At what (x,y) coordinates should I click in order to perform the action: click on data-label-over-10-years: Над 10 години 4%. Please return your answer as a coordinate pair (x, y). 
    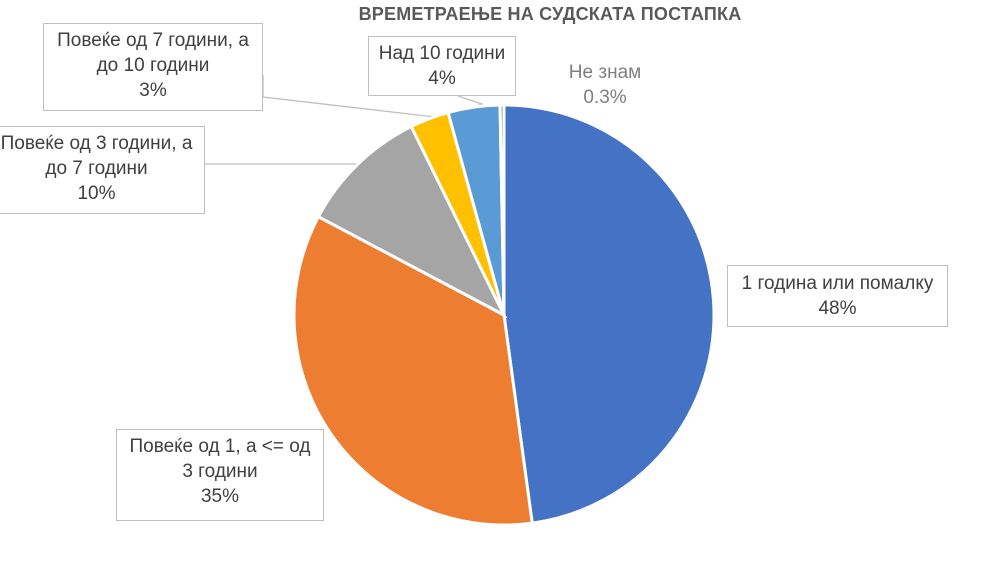
    Looking at the image, I should click on (442, 66).